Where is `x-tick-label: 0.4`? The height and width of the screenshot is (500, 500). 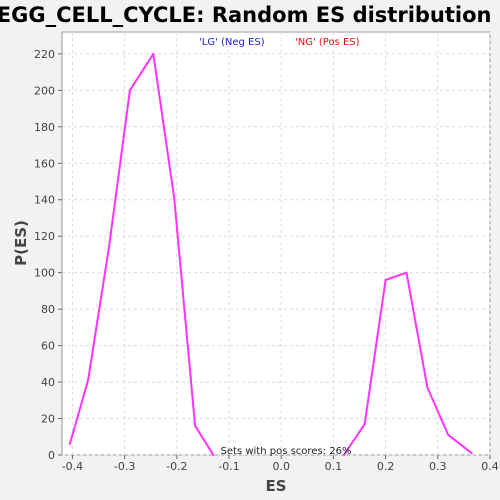
x-tick-label: 0.4 is located at coordinates (490, 466).